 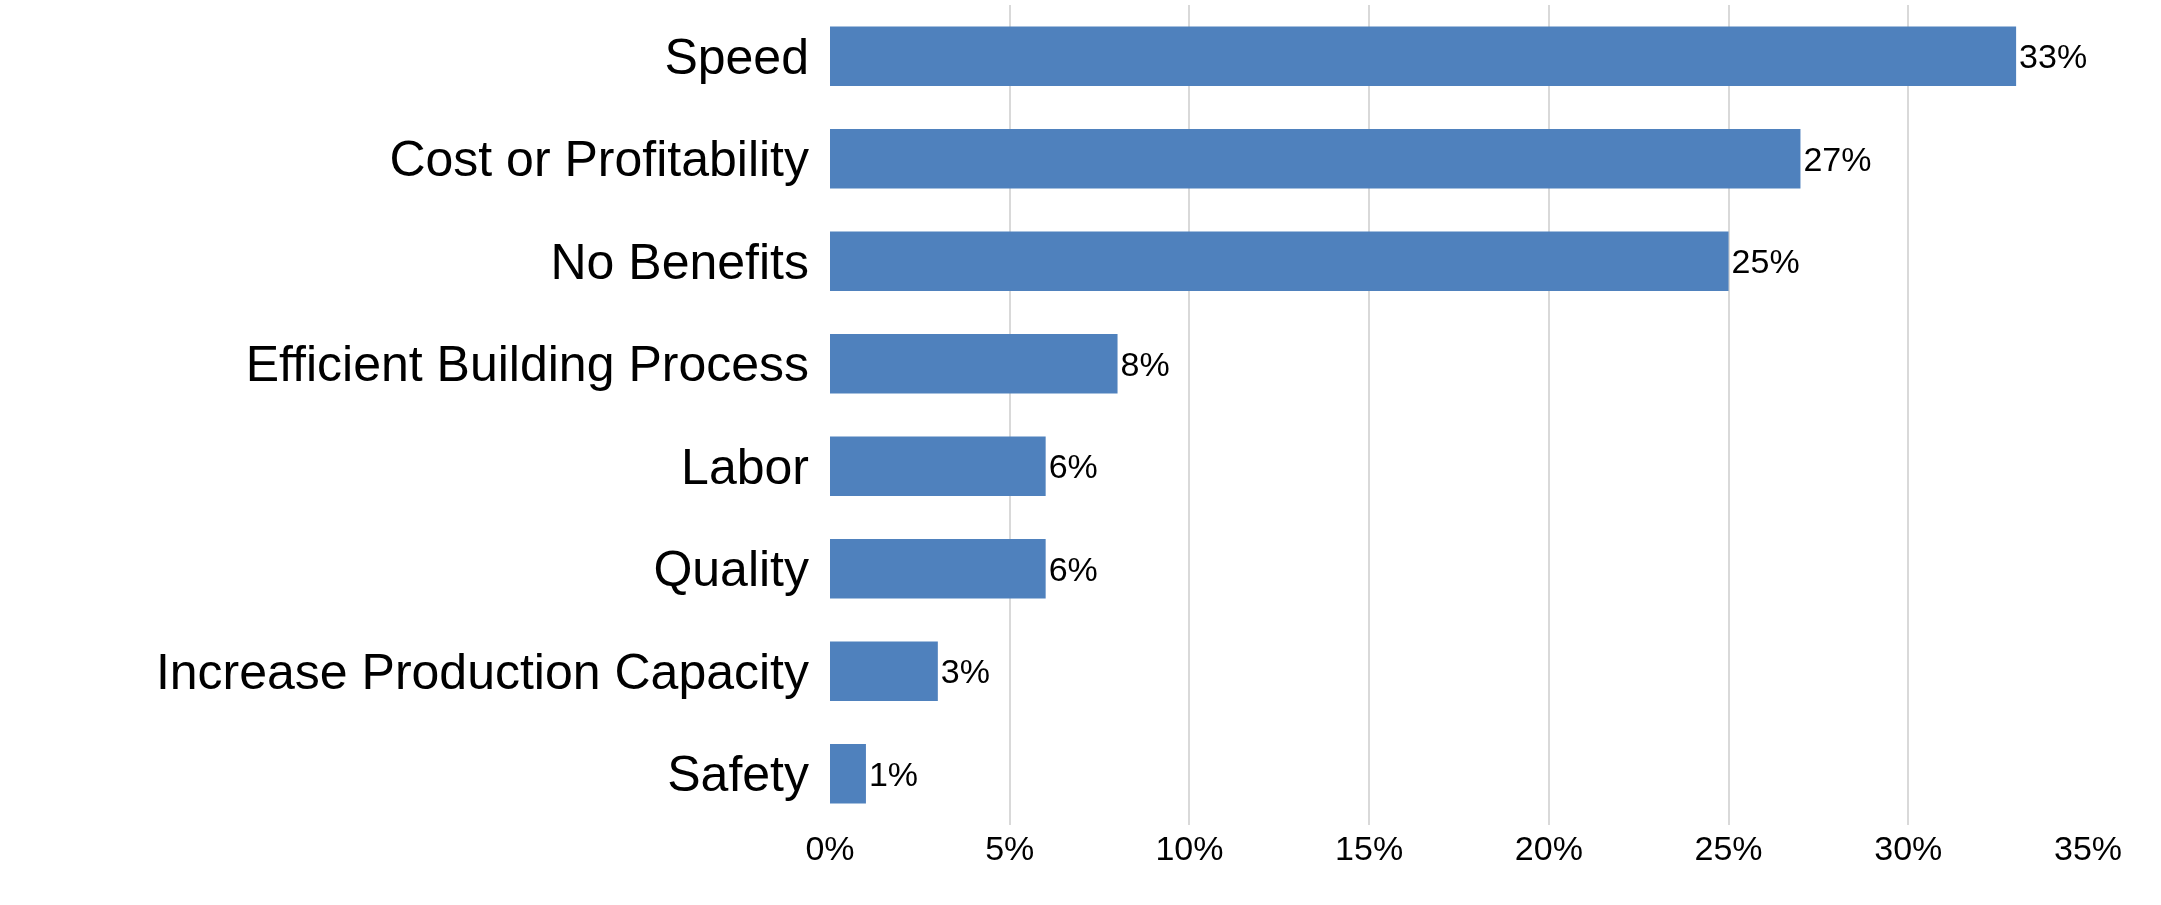 I want to click on x-tick-label: 0%, so click(x=830, y=848).